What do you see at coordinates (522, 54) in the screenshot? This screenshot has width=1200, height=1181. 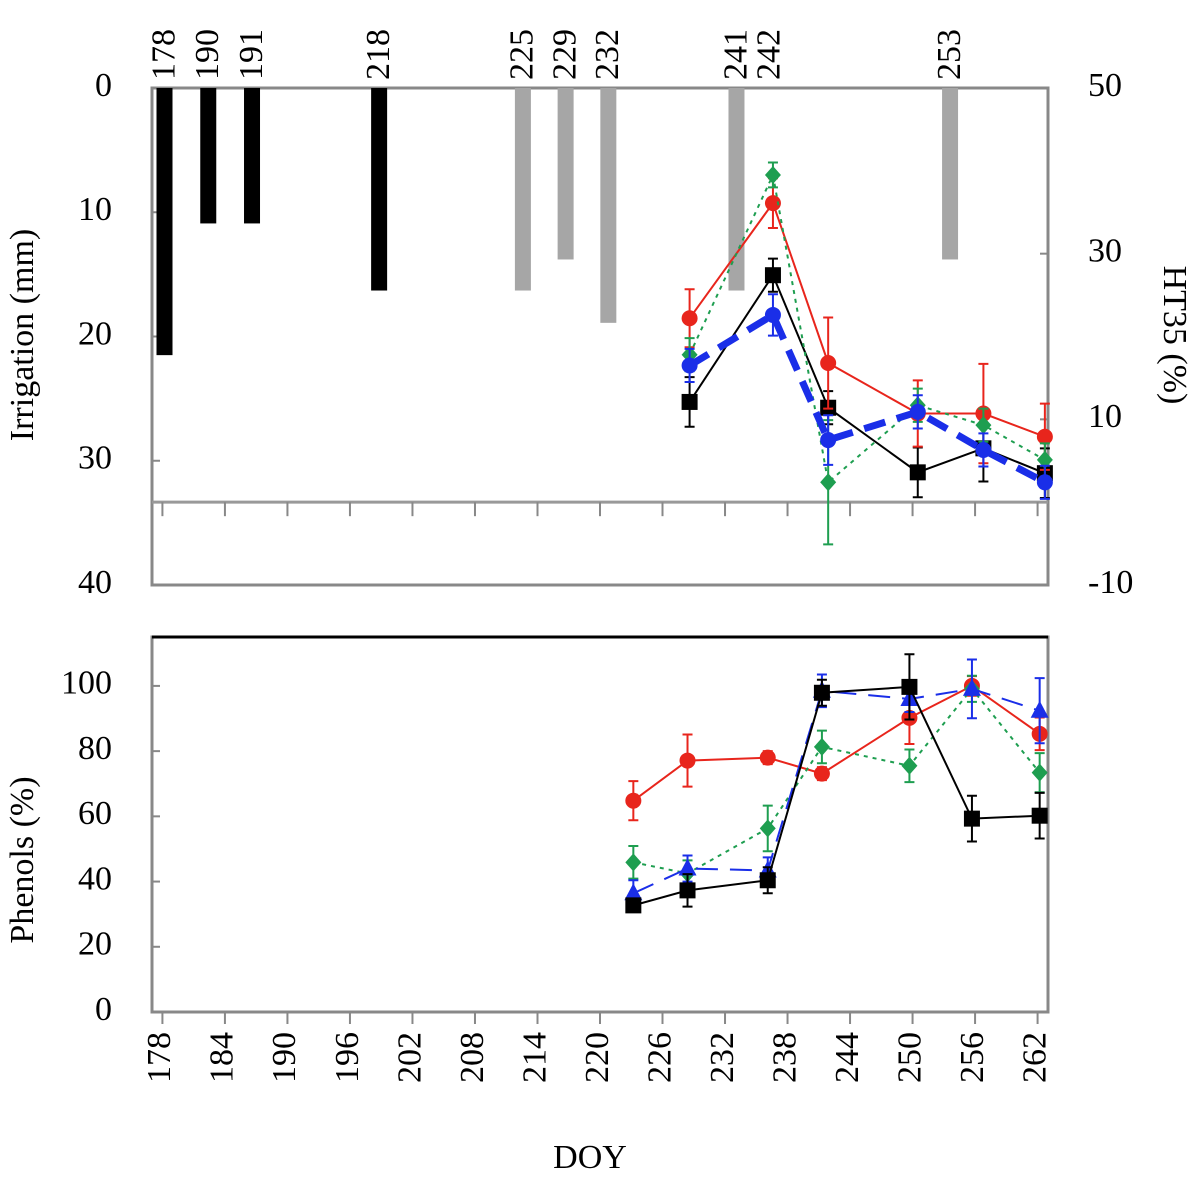 I see `bar-label: 225` at bounding box center [522, 54].